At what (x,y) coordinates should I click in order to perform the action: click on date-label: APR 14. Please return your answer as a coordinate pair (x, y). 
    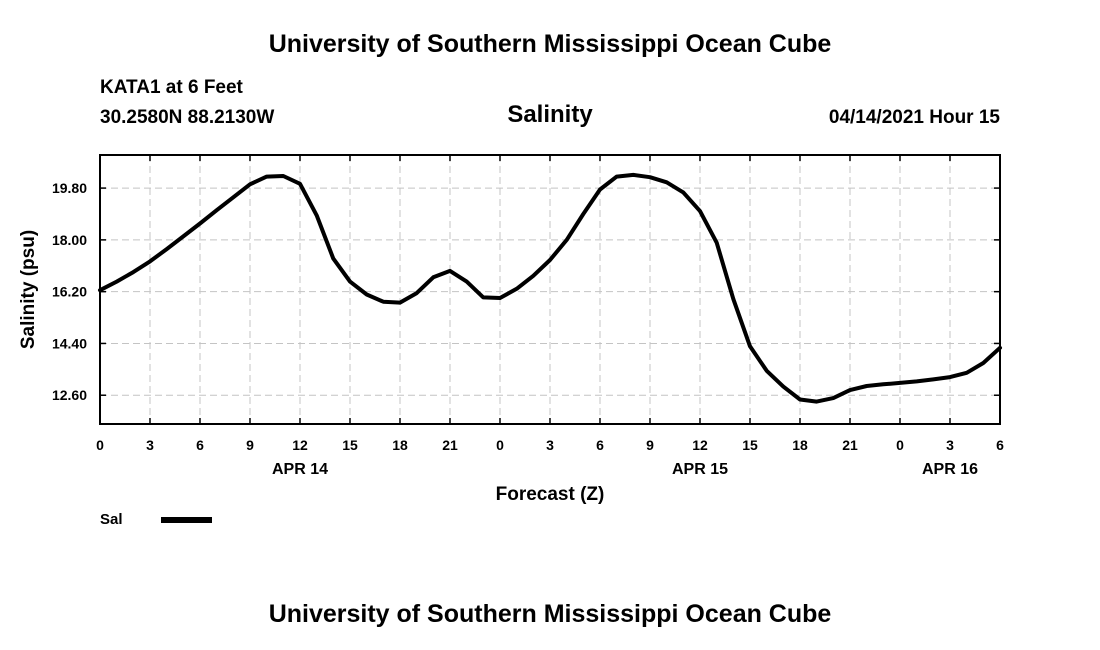
    Looking at the image, I should click on (300, 469).